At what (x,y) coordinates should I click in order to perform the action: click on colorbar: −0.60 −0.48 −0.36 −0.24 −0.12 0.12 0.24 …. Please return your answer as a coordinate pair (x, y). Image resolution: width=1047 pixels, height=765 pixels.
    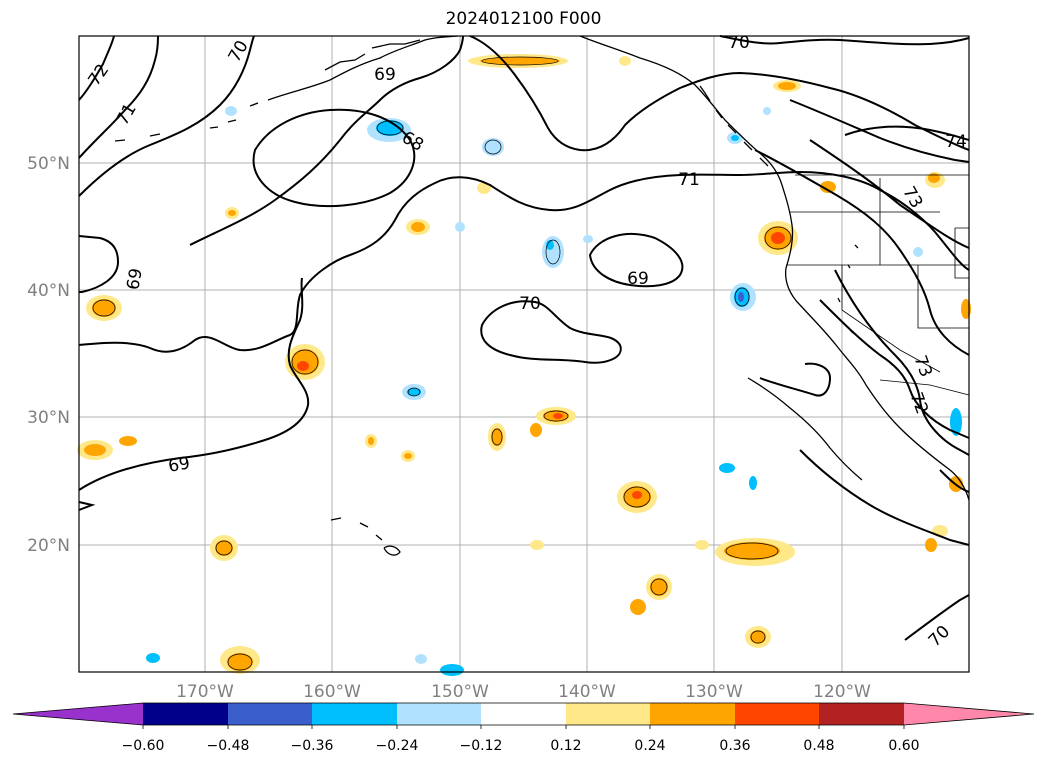
    Looking at the image, I should click on (523, 728).